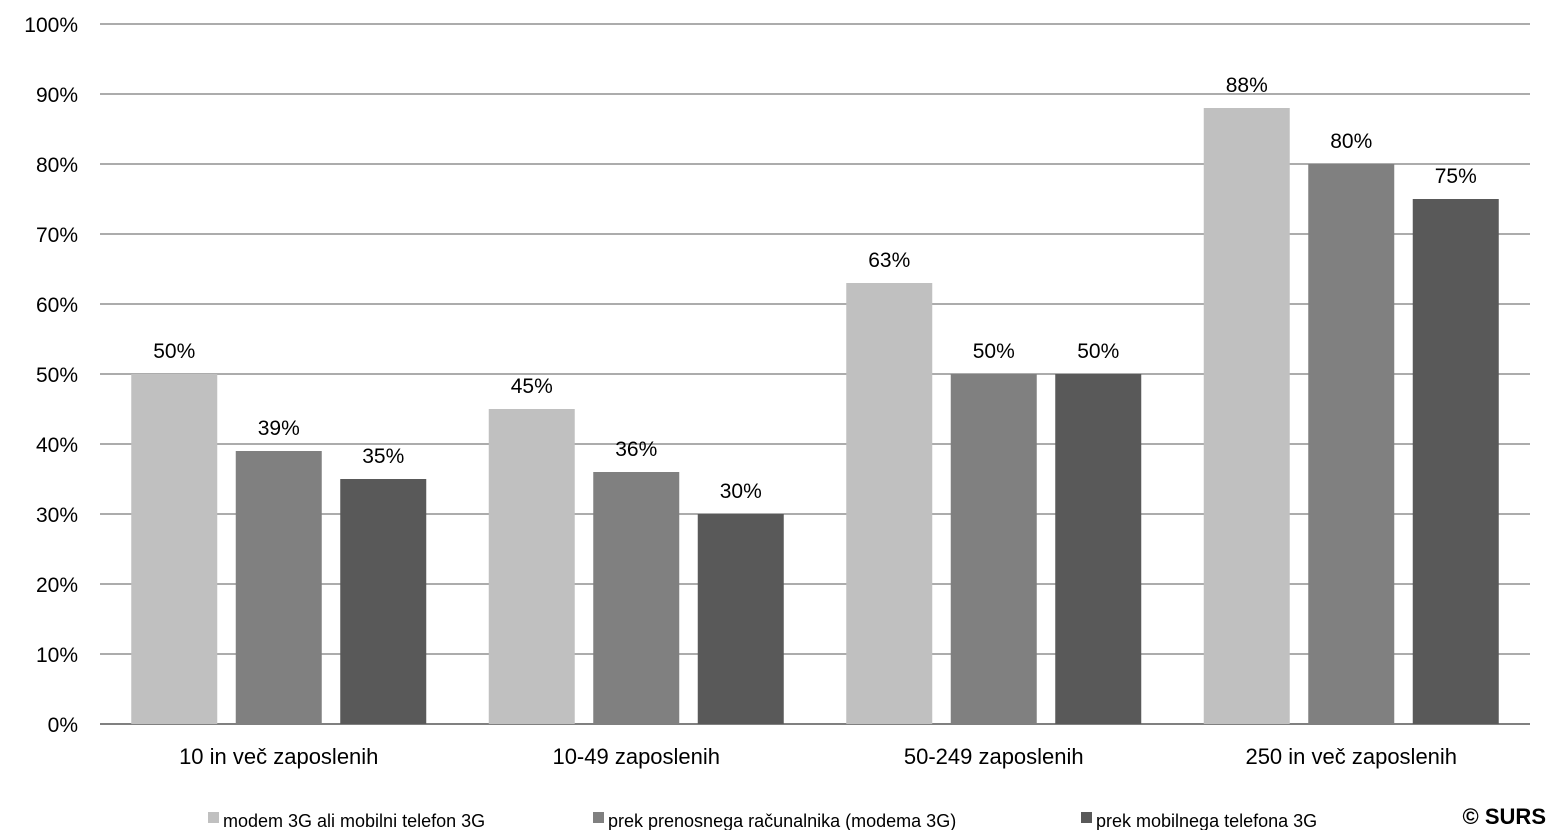 Image resolution: width=1550 pixels, height=830 pixels. What do you see at coordinates (279, 428) in the screenshot?
I see `data-label: 39%` at bounding box center [279, 428].